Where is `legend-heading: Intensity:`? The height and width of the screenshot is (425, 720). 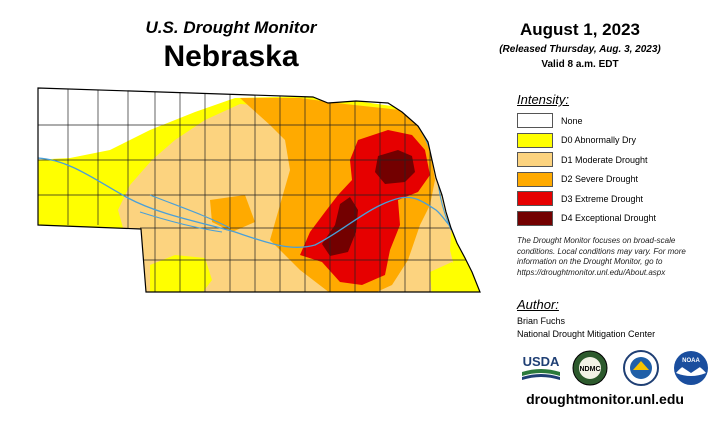
legend-heading: Intensity: is located at coordinates (543, 99).